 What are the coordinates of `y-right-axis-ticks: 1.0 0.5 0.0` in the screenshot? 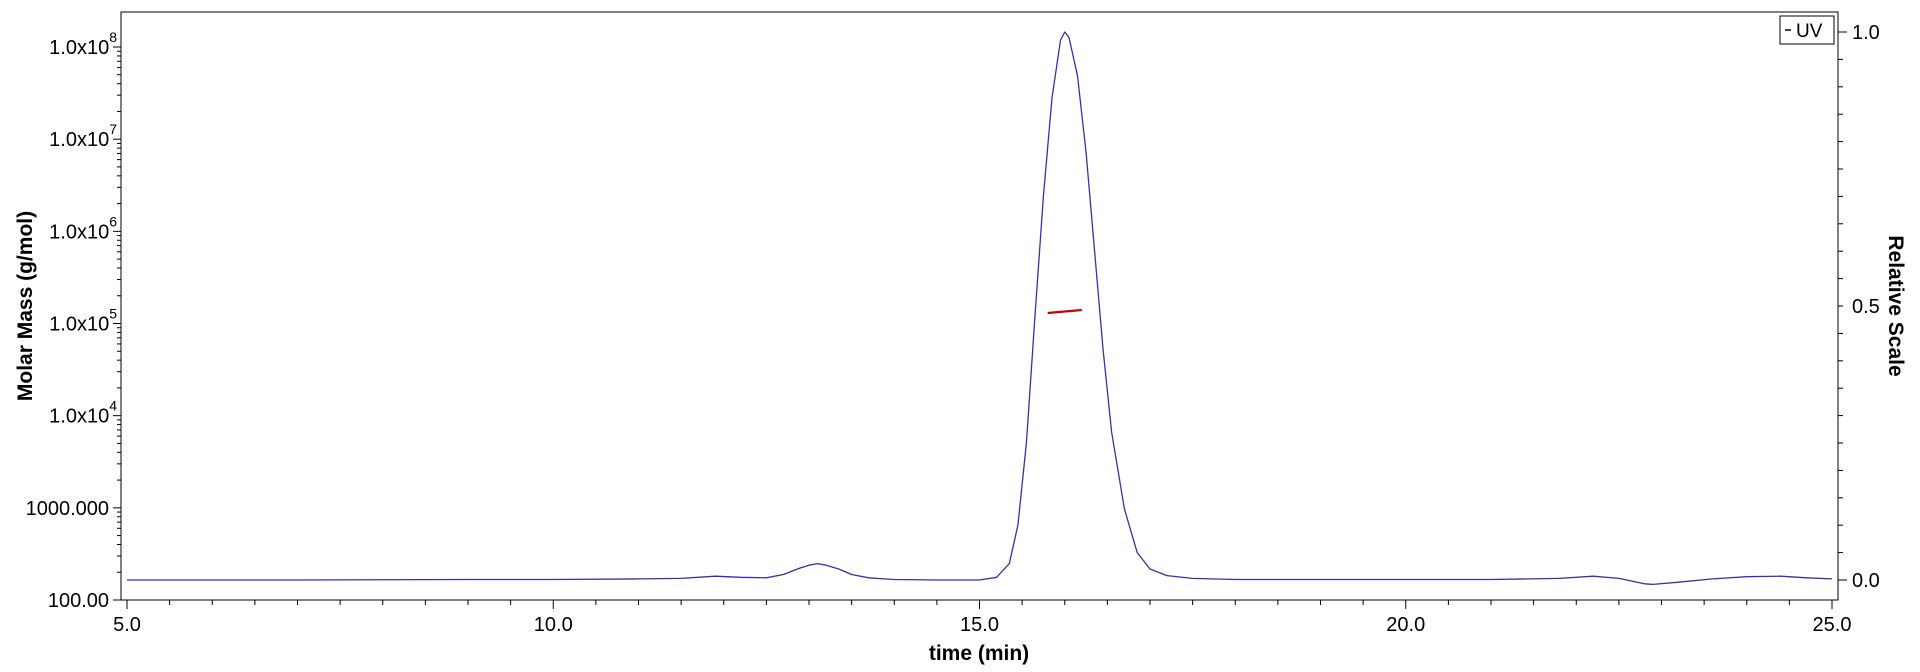 It's located at (1859, 307).